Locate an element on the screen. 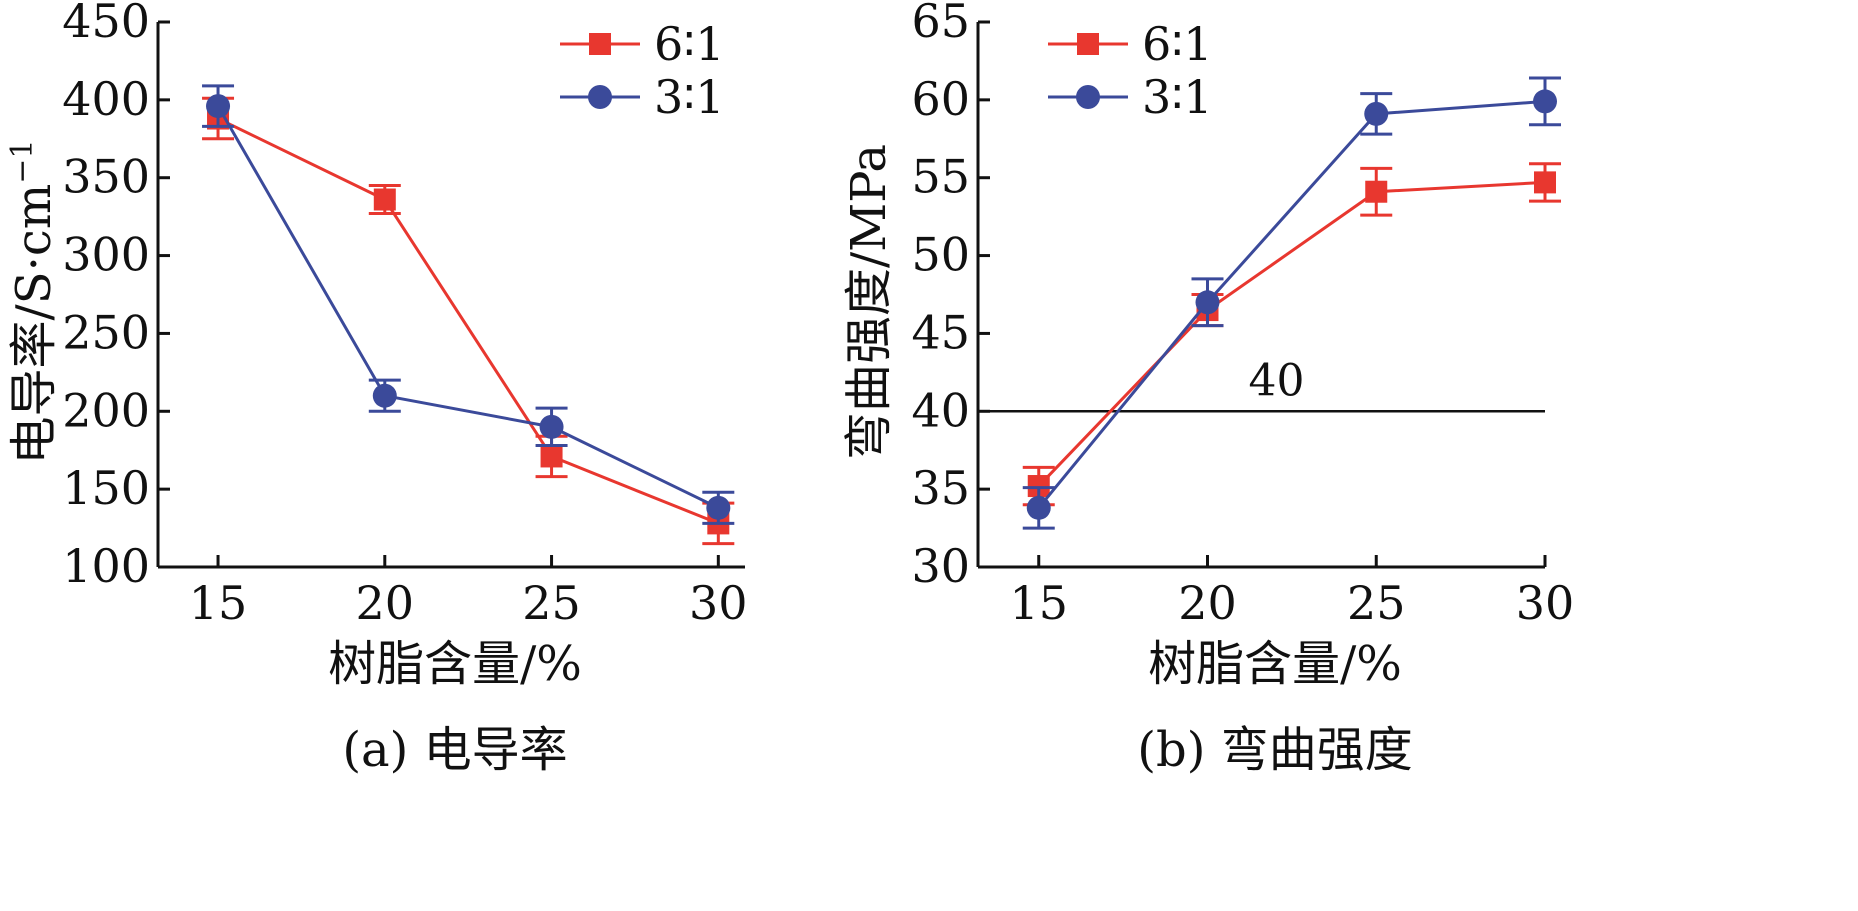  x-tick-label-b: 25 is located at coordinates (1376, 603).